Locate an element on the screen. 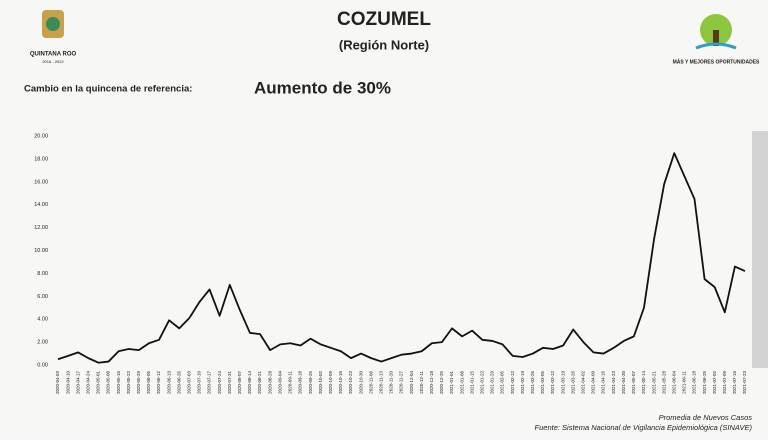  x-tick-label: 2021-01-15 is located at coordinates (471, 383).